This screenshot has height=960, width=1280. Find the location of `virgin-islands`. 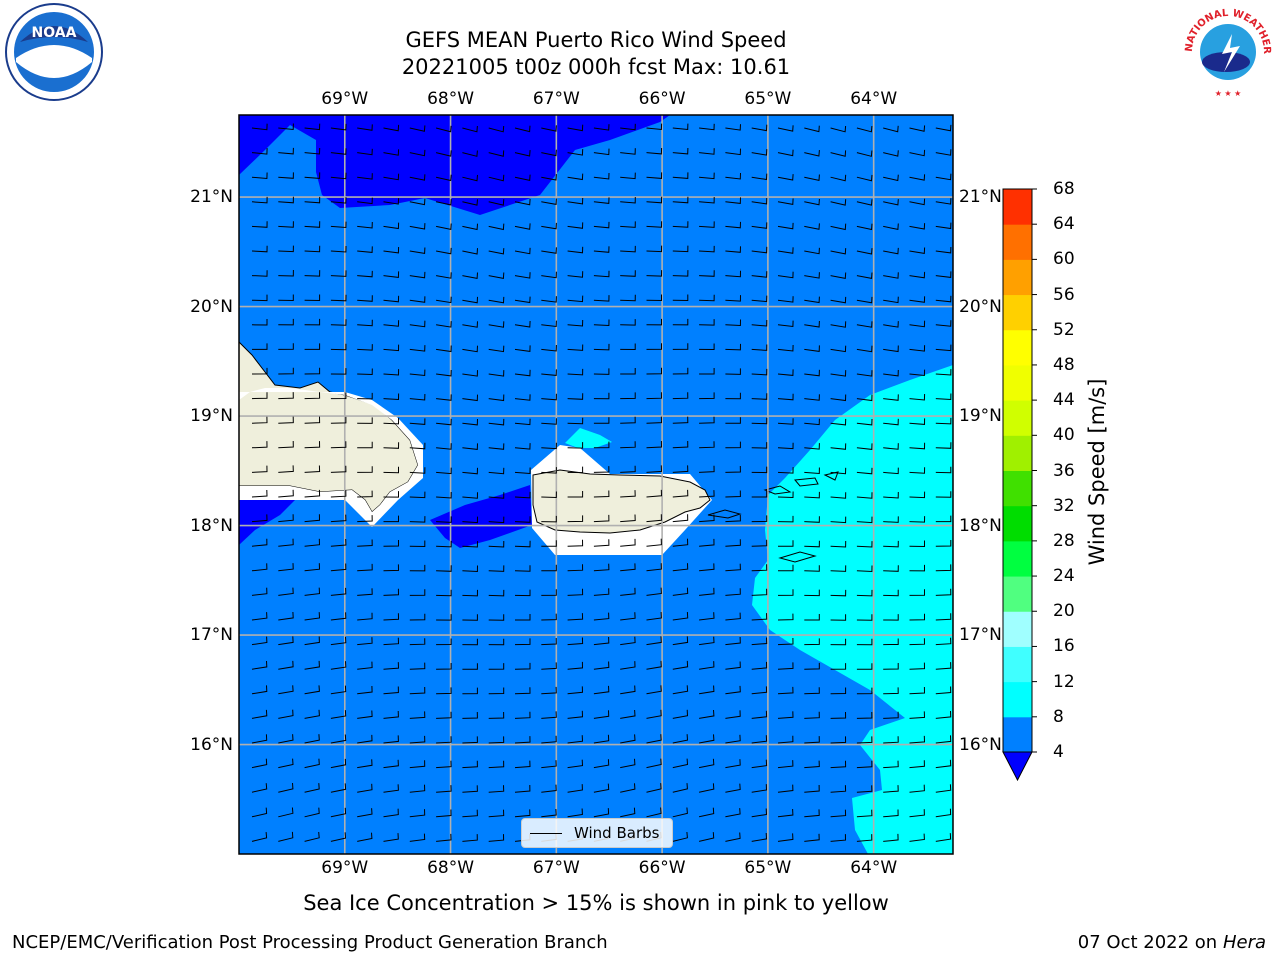

virgin-islands is located at coordinates (801, 483).